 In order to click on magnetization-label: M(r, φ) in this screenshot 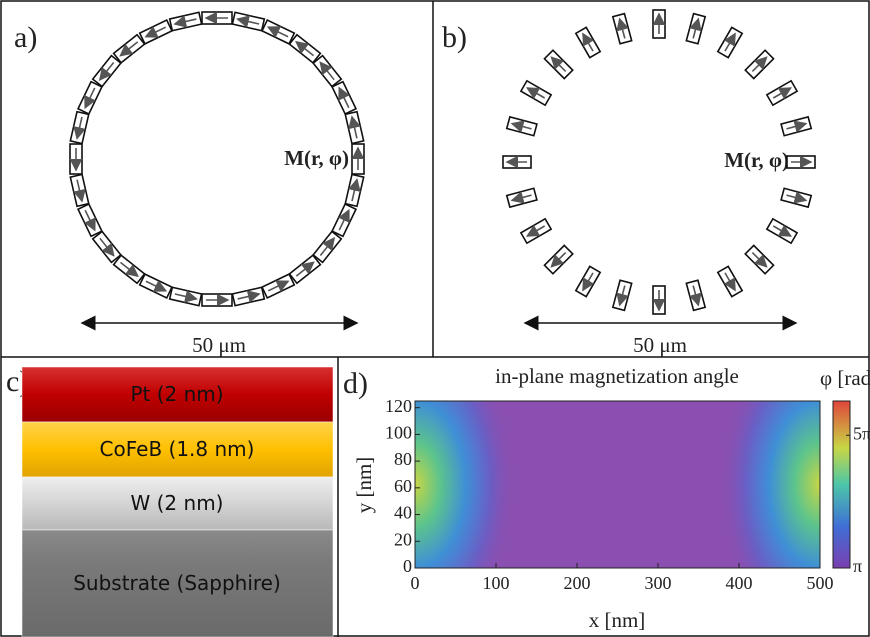, I will do `click(756, 160)`.